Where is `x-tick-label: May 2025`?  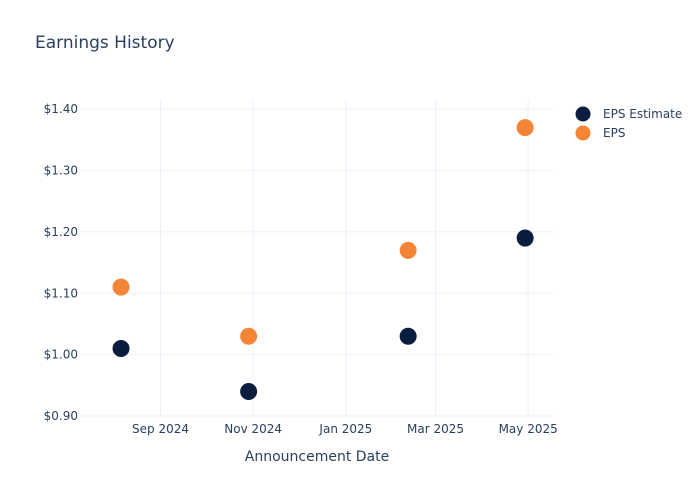 x-tick-label: May 2025 is located at coordinates (528, 429).